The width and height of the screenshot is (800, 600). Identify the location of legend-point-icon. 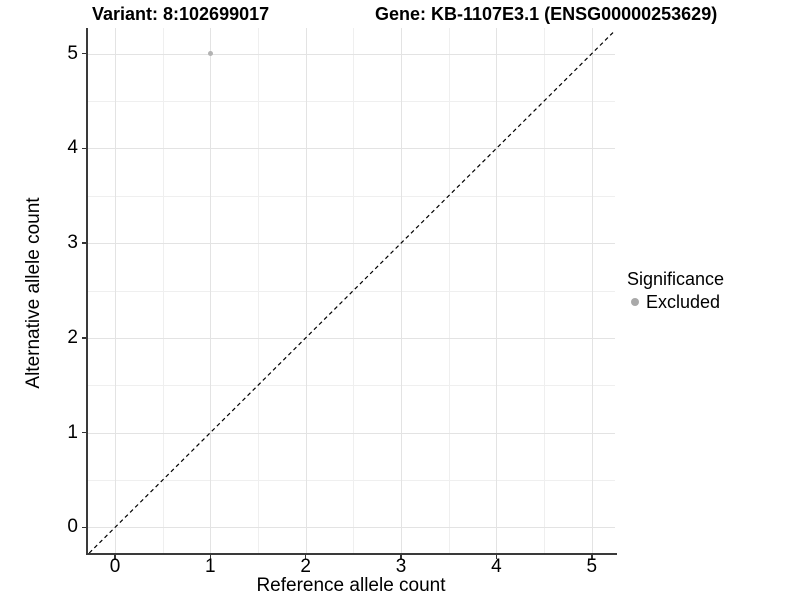
(635, 302).